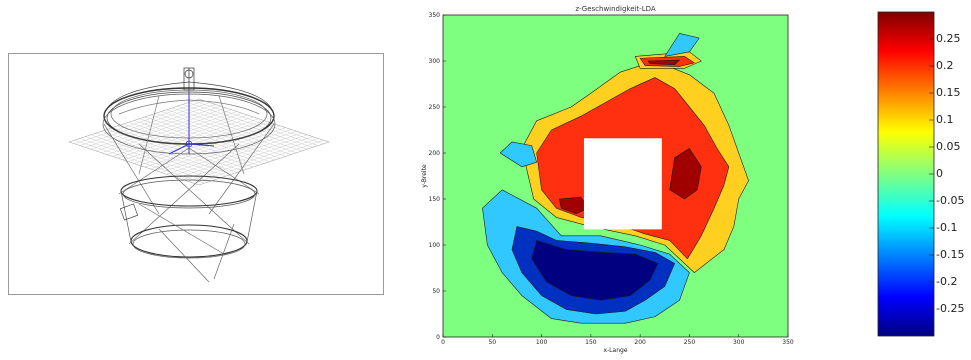 The width and height of the screenshot is (971, 360). Describe the element at coordinates (950, 254) in the screenshot. I see `colorbar-tick-label: -0.15` at that location.